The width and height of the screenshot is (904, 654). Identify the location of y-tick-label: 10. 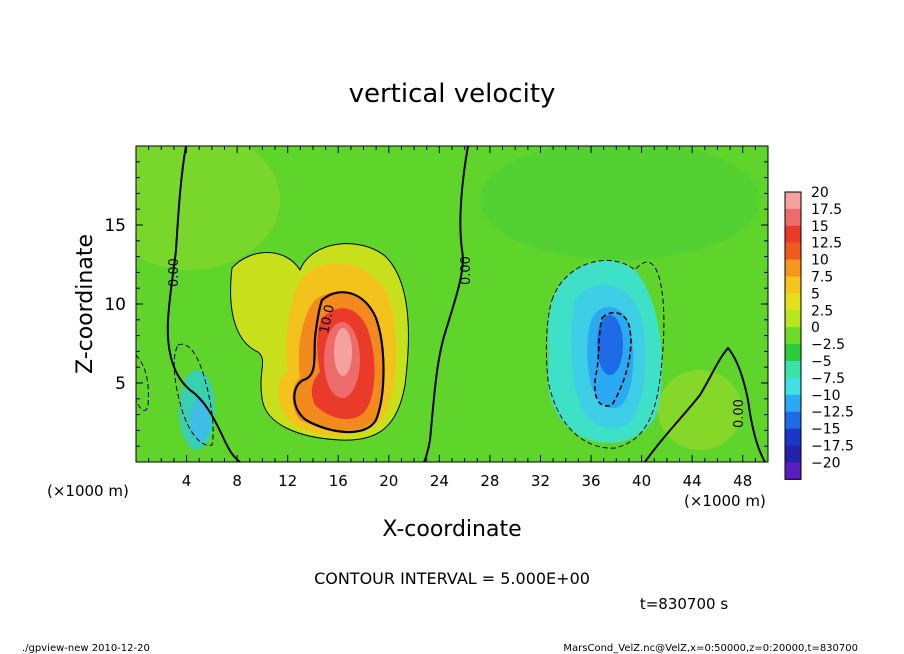
(115, 305).